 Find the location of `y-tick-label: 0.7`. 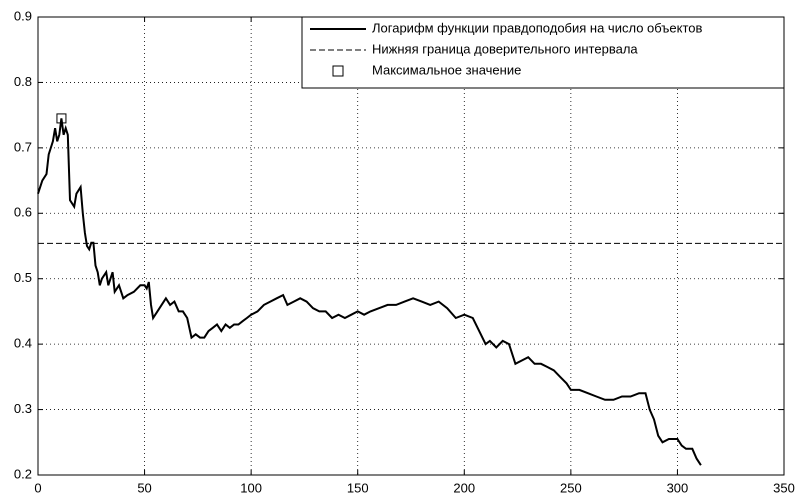

y-tick-label: 0.7 is located at coordinates (23, 146).